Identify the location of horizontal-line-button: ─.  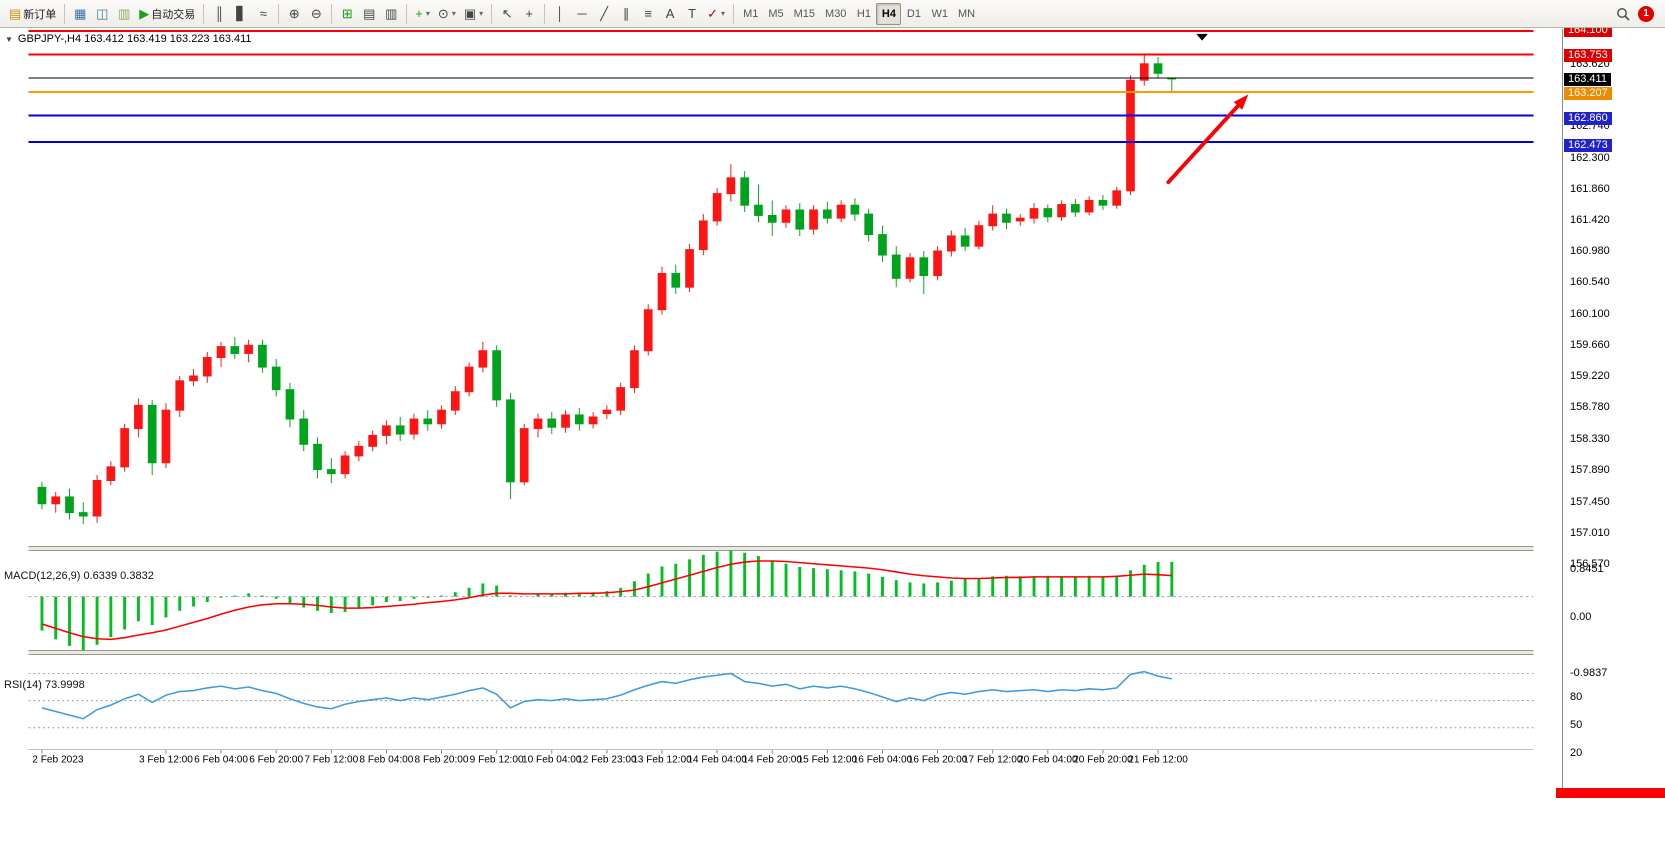
(582, 14).